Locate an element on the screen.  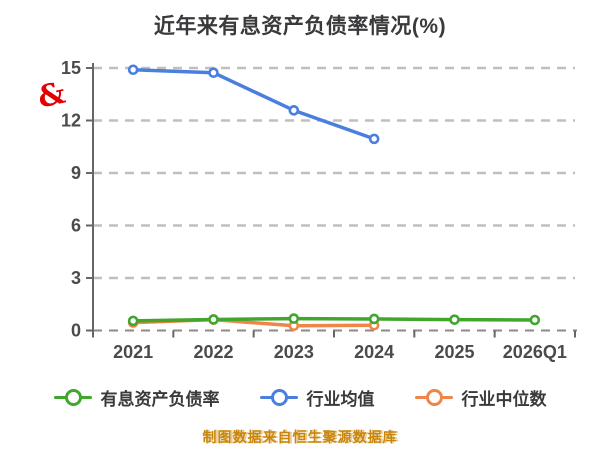
chart-title: 近年来有息资产负债率情况(%) is located at coordinates (300, 26).